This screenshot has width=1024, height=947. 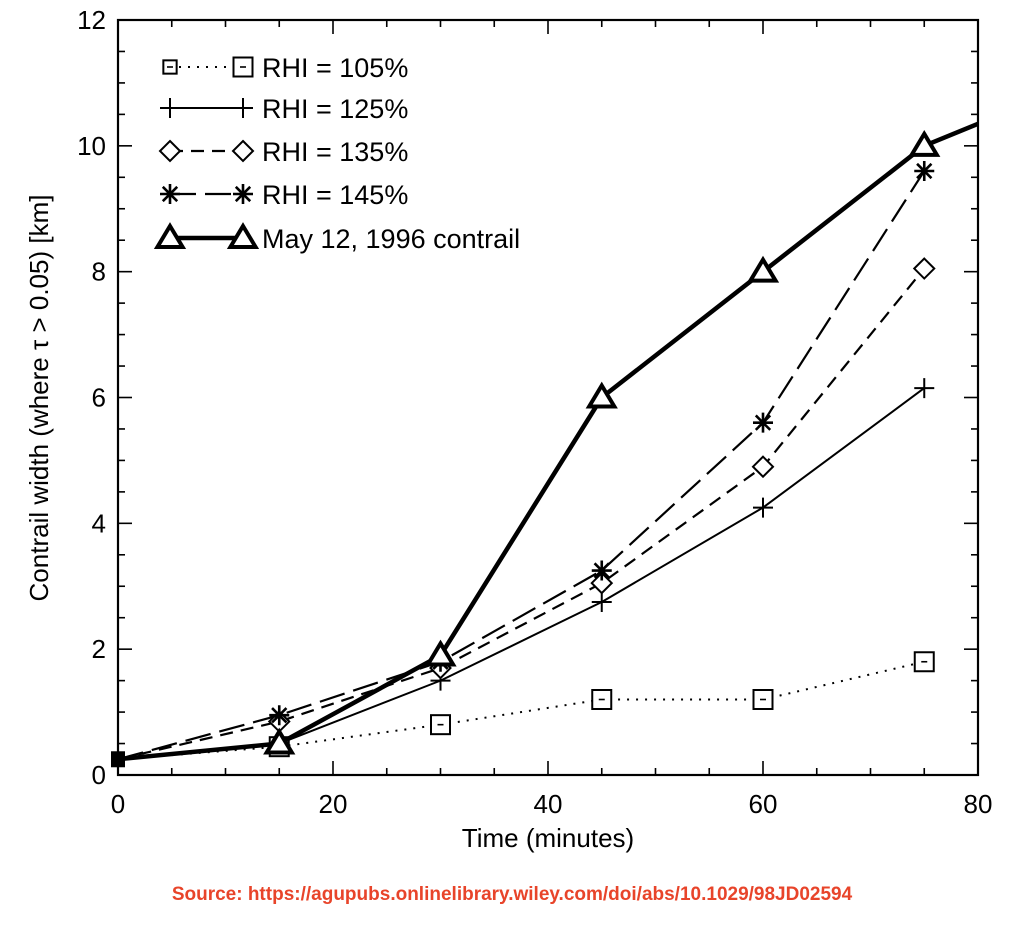 I want to click on series-square, so click(x=526, y=706).